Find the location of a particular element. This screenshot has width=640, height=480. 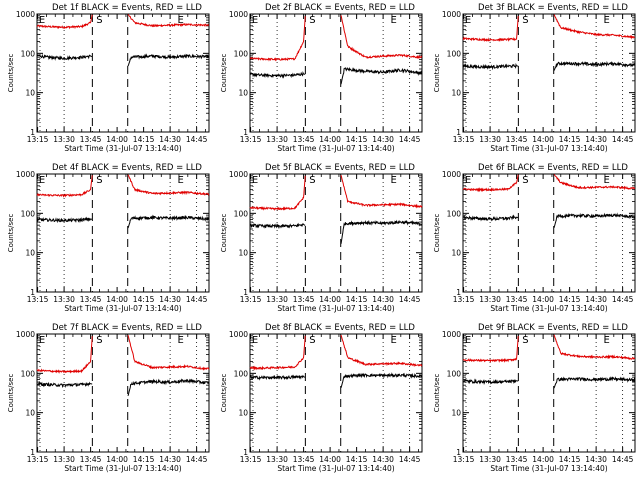

chart-title: Det 8f BLACK = Events, RED = LLD is located at coordinates (340, 328).